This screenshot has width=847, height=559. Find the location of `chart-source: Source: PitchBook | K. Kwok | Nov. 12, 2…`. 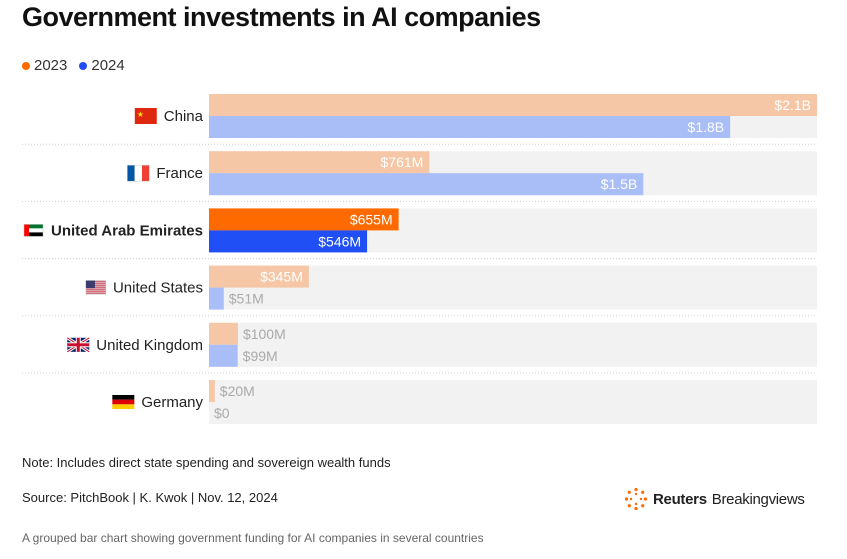

chart-source: Source: PitchBook | K. Kwok | Nov. 12, 2… is located at coordinates (150, 497).